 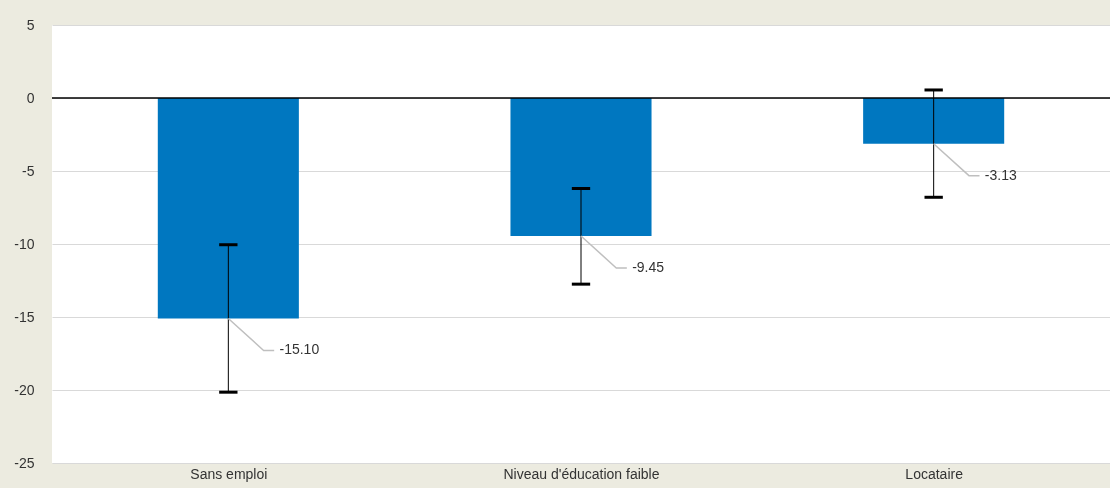 I want to click on x-tick-label: Locataire, so click(x=934, y=473).